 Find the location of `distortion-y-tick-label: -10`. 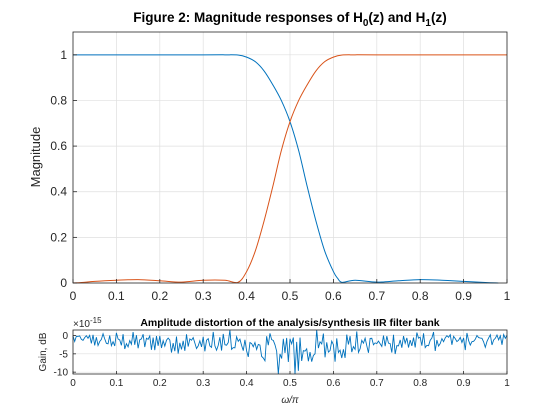

distortion-y-tick-label: -10 is located at coordinates (61, 373).